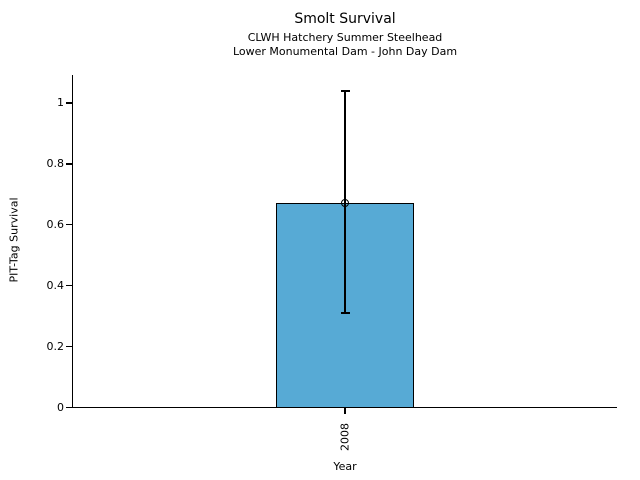  I want to click on error-bar-cap-top, so click(345, 91).